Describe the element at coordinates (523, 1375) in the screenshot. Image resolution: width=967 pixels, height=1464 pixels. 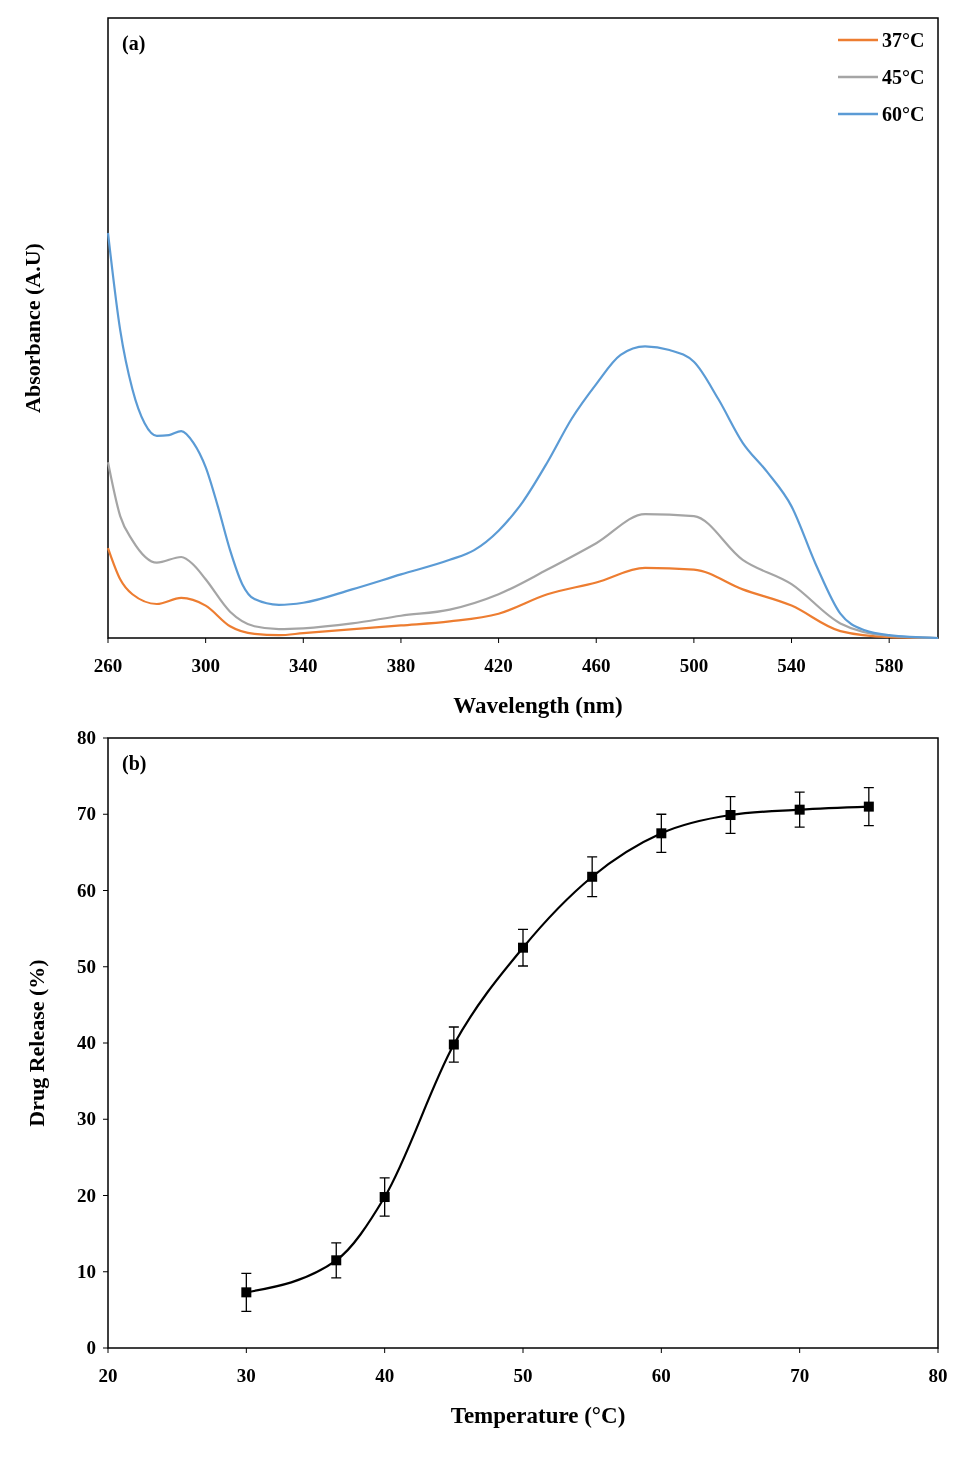
I see `x-tick-label: 50` at that location.